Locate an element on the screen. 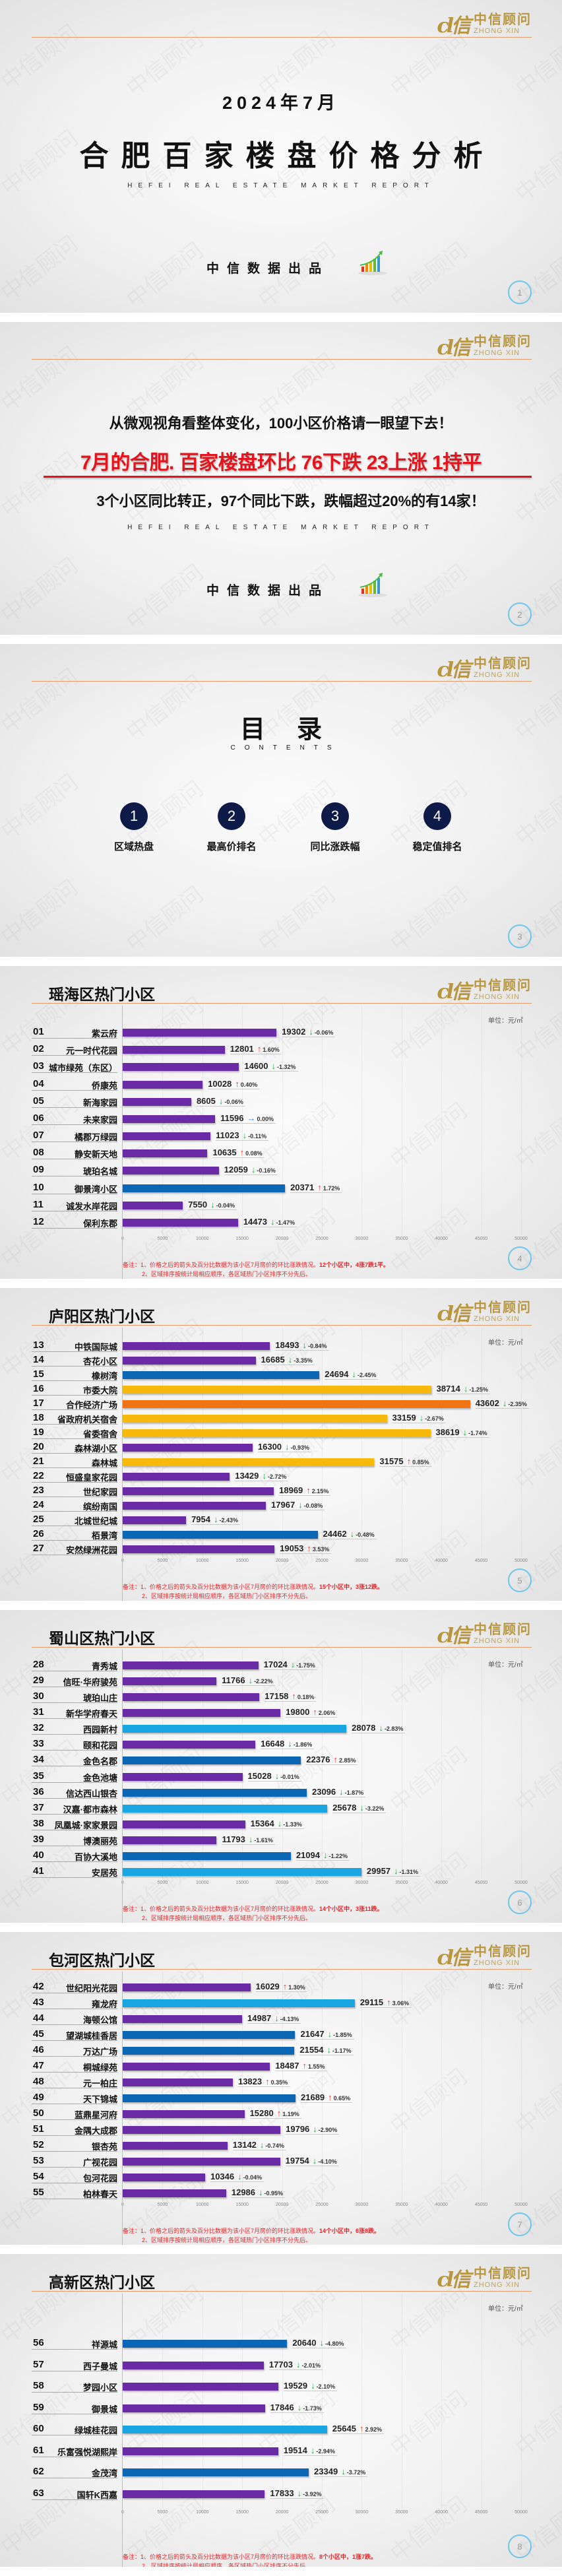 This screenshot has height=2576, width=562. chart-row: 46 万达广场 21554 ↓ -1.17% is located at coordinates (281, 2050).